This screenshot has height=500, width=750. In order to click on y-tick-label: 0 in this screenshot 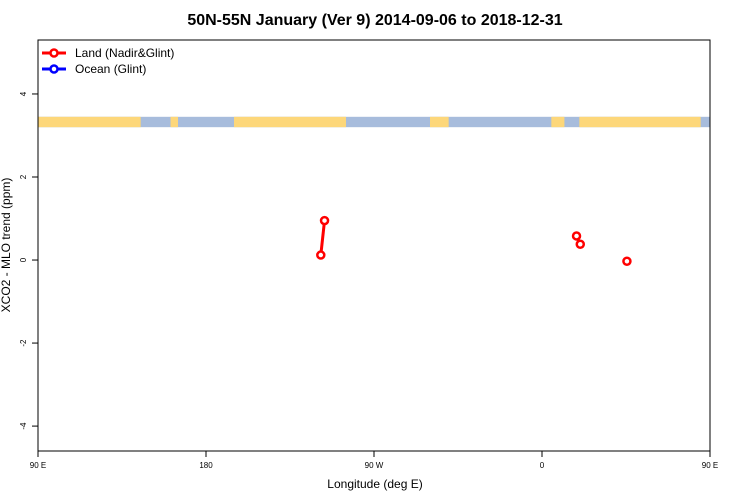, I will do `click(23, 259)`.